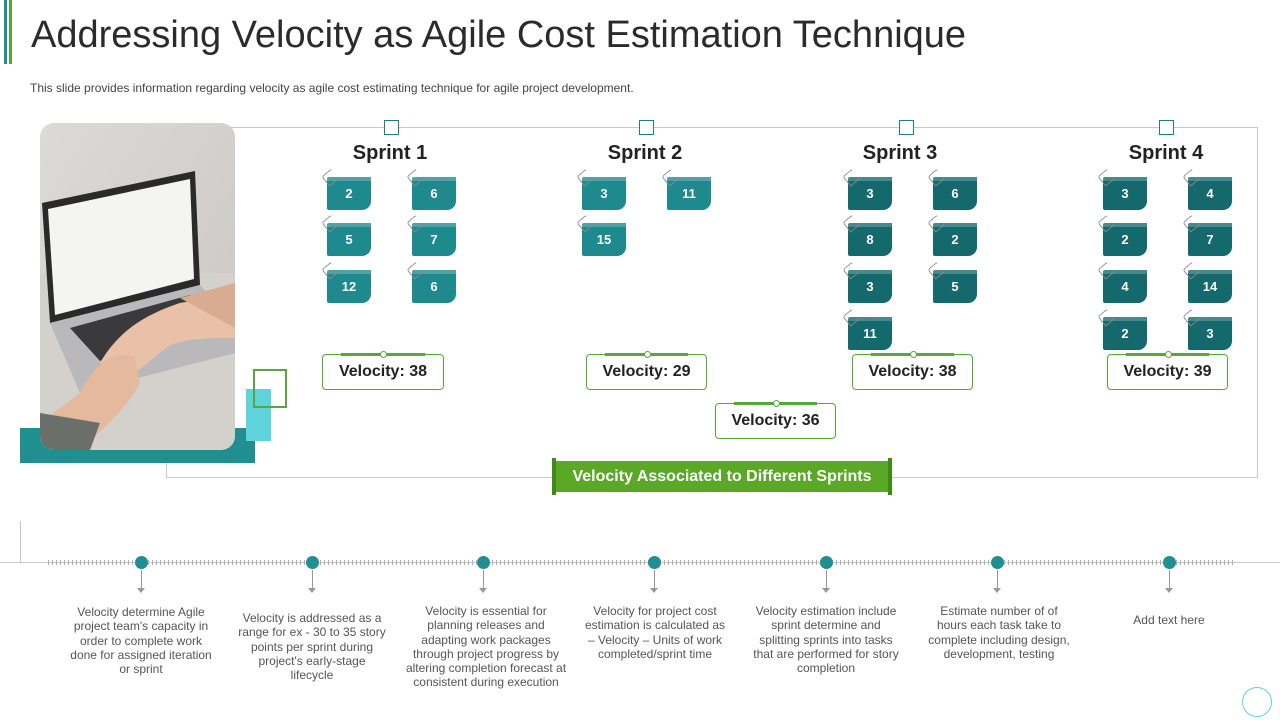 This screenshot has height=720, width=1280. I want to click on sprint-3-marker, so click(906, 127).